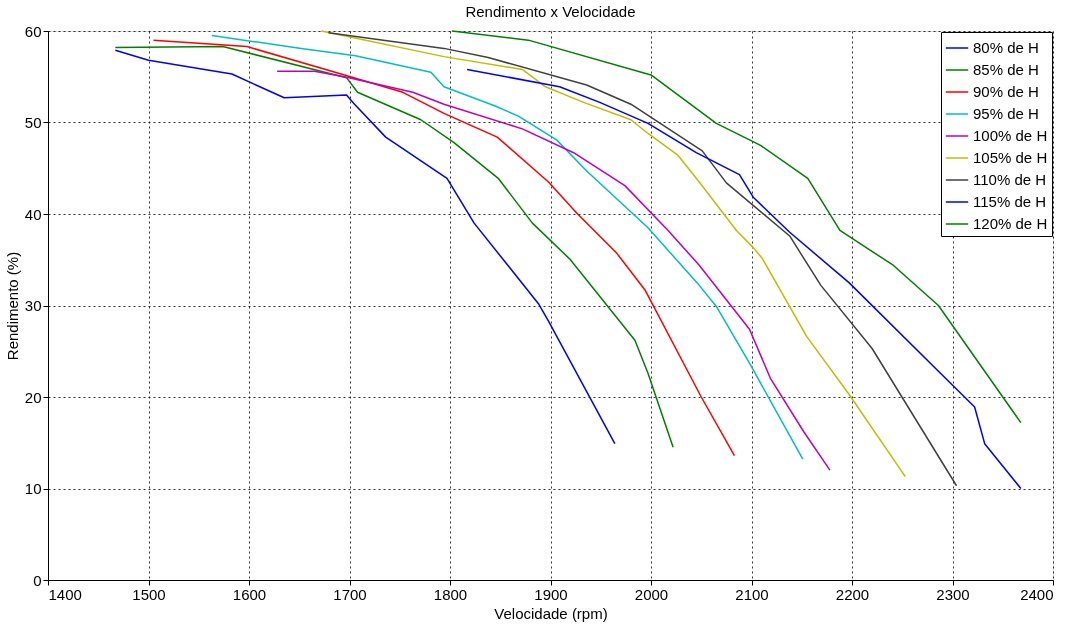 The image size is (1074, 626). Describe the element at coordinates (450, 594) in the screenshot. I see `x-tick-label: 1800` at that location.